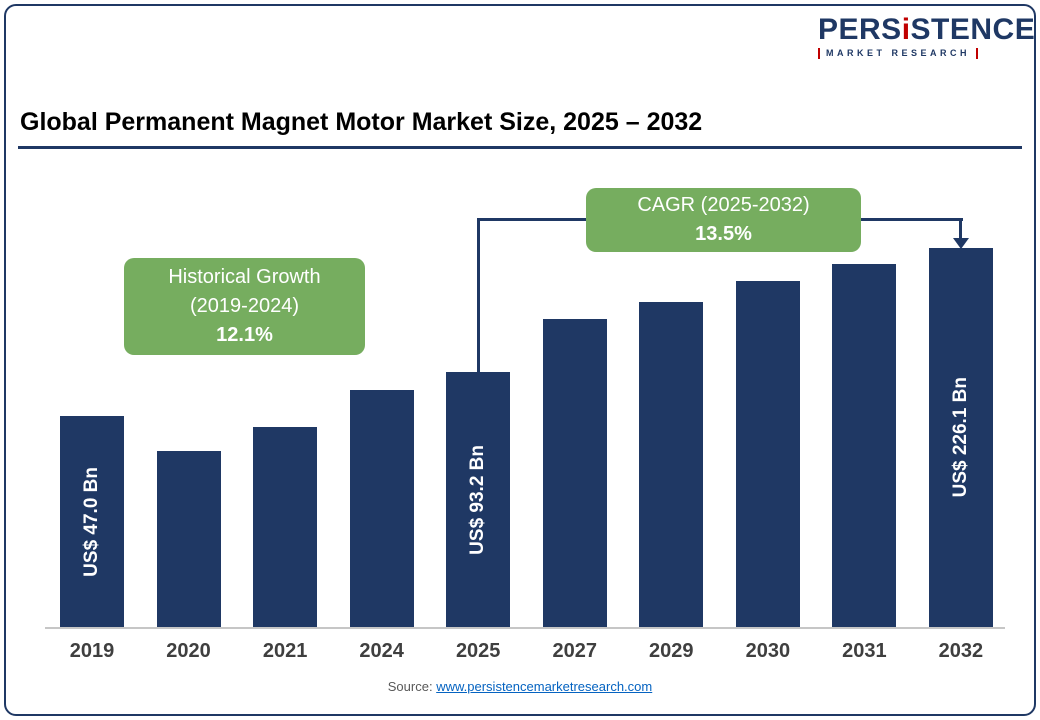 The width and height of the screenshot is (1040, 720). Describe the element at coordinates (973, 29) in the screenshot. I see `logo-part3: STENCE` at that location.